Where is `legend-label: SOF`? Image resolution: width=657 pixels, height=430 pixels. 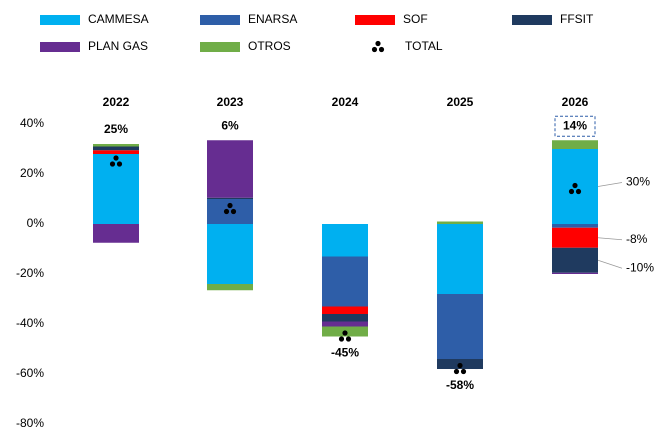 legend-label: SOF is located at coordinates (415, 19).